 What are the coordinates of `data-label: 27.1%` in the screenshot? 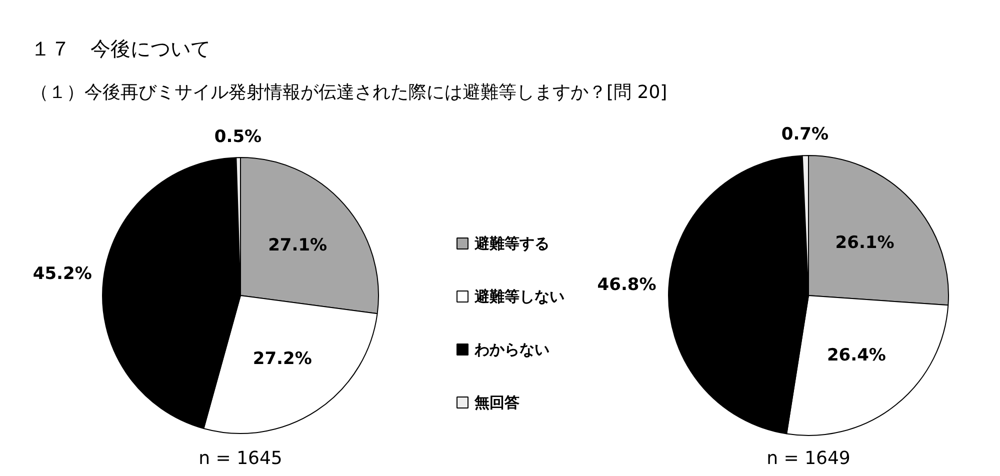 It's located at (298, 245).